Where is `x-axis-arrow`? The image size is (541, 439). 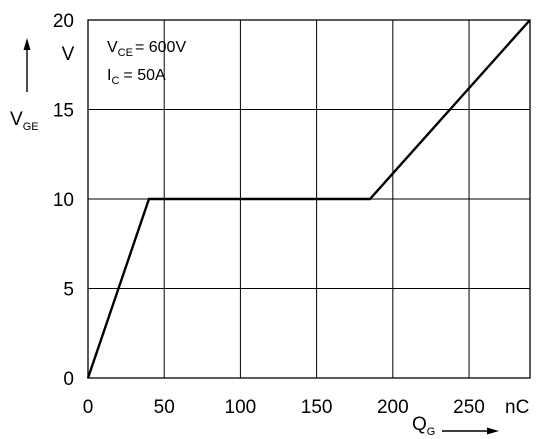
x-axis-arrow is located at coordinates (470, 431).